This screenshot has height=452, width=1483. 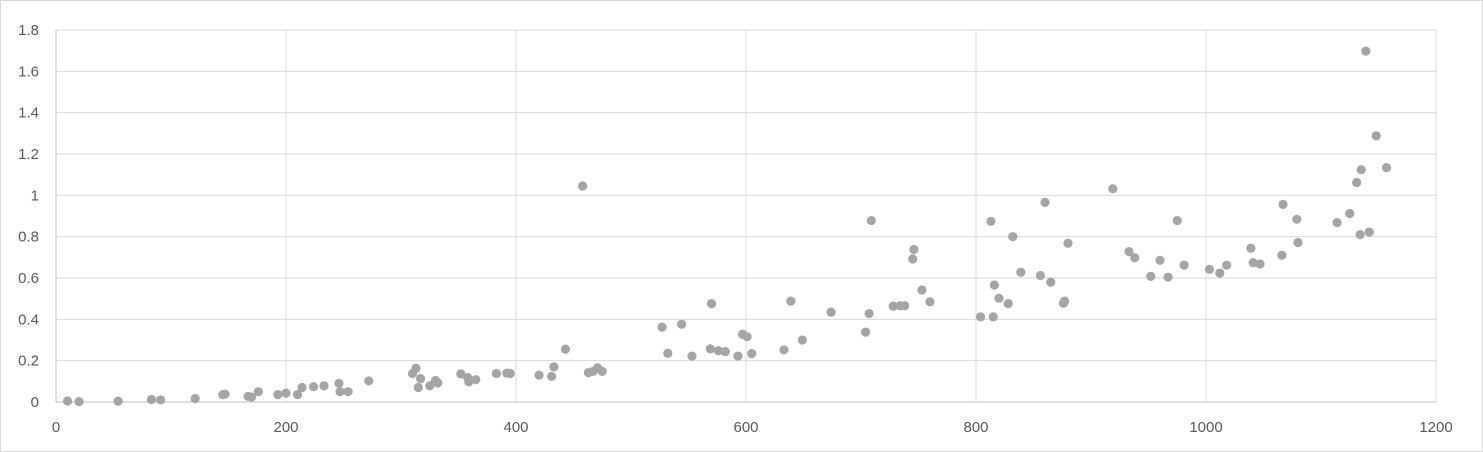 I want to click on y-tick-label: 1.4, so click(x=28, y=113).